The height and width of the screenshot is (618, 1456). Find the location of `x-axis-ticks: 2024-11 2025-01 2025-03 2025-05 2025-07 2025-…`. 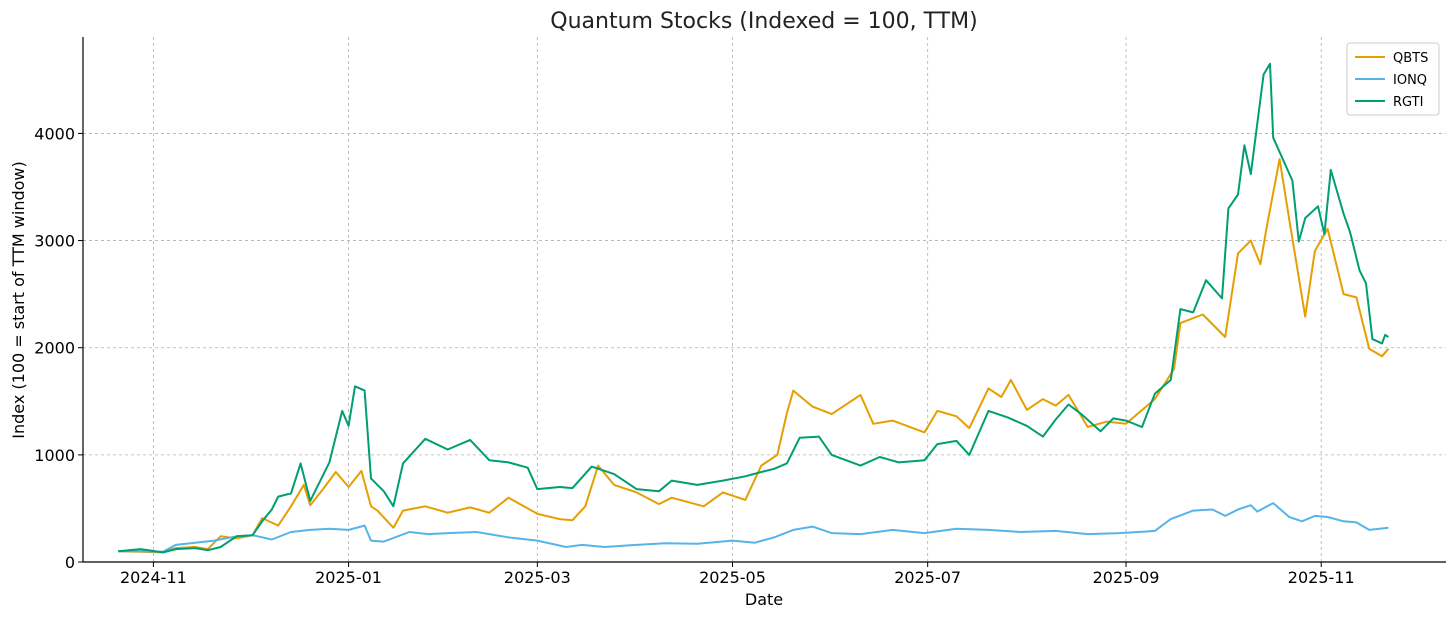

x-axis-ticks: 2024-11 2025-01 2025-03 2025-05 2025-07 2025-… is located at coordinates (737, 574).